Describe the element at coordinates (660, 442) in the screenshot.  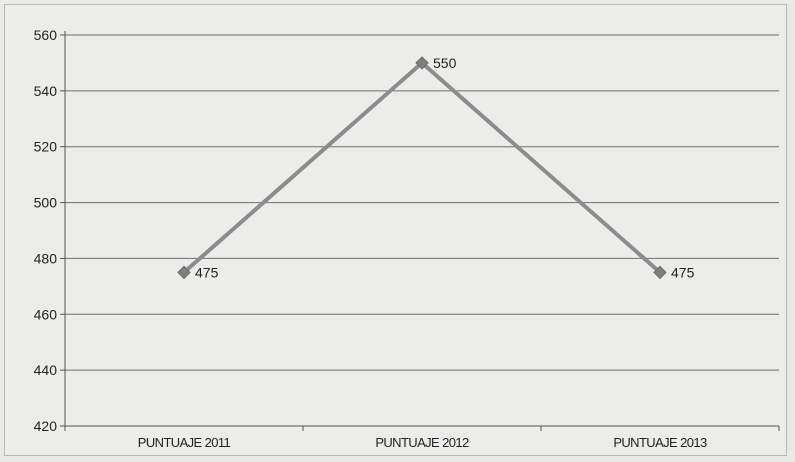
I see `x-category-label-2: PUNTUAJE 2013` at that location.